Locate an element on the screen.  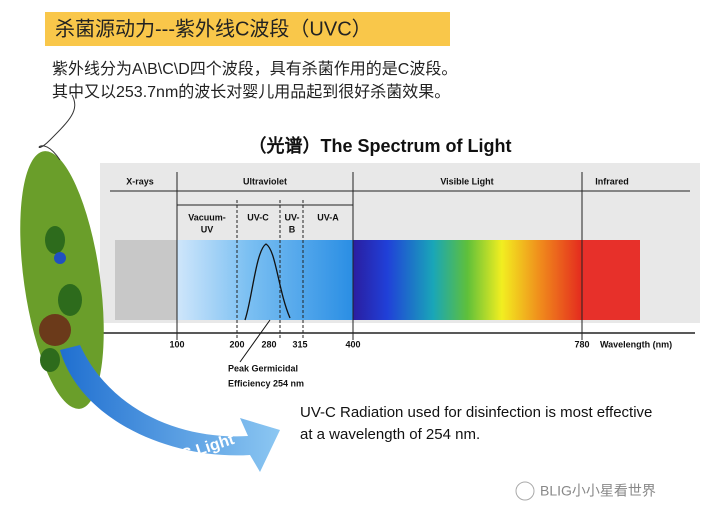
organism is located at coordinates (62, 251).